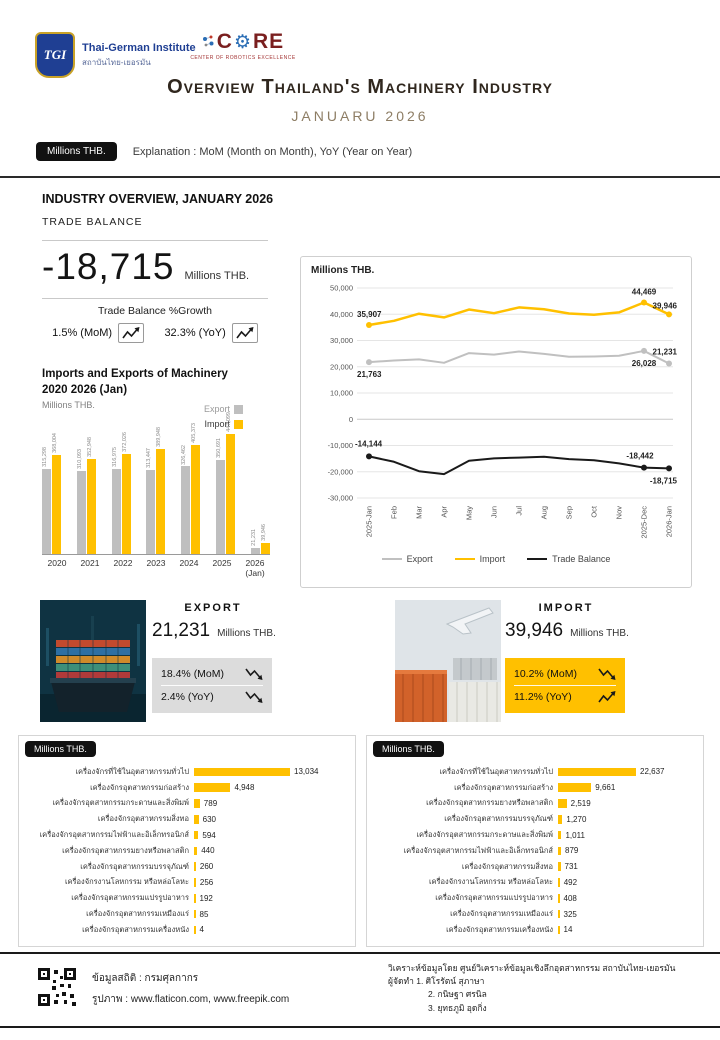  What do you see at coordinates (570, 898) in the screenshot?
I see `hbar-value: 408` at bounding box center [570, 898].